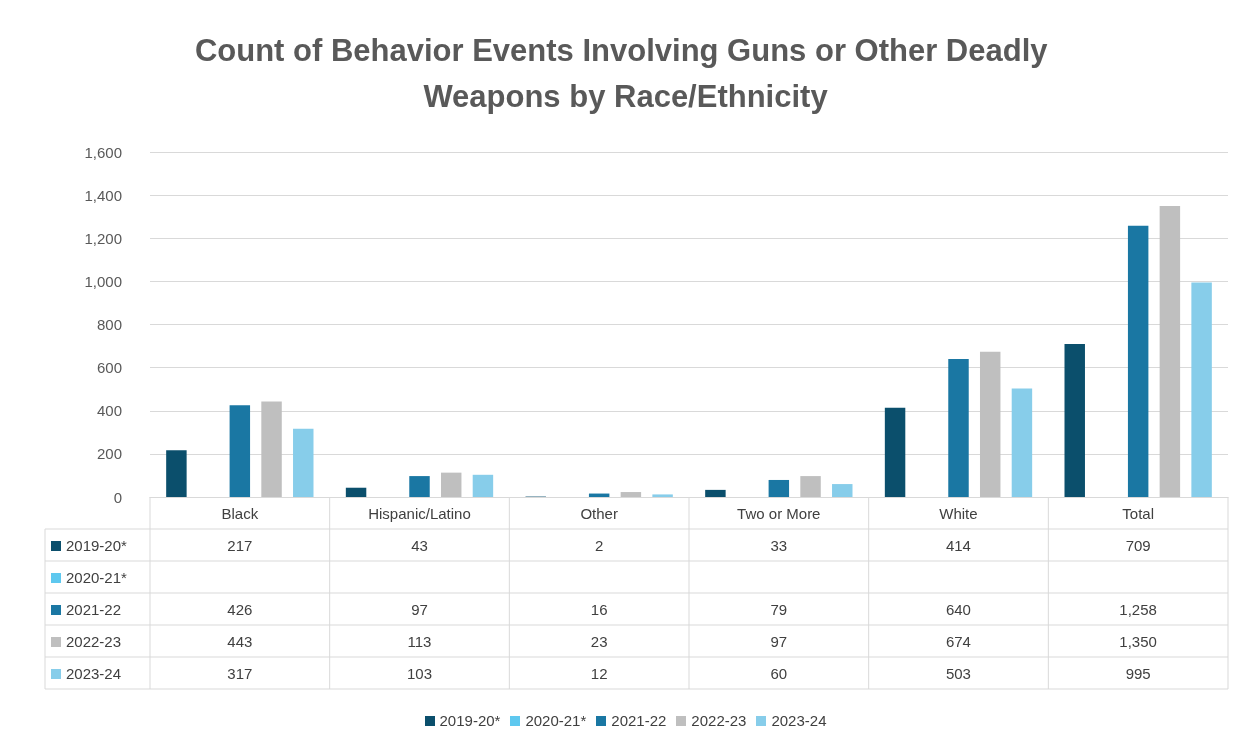 The height and width of the screenshot is (748, 1251). Describe the element at coordinates (103, 195) in the screenshot. I see `y-tick-label: 1,400` at that location.